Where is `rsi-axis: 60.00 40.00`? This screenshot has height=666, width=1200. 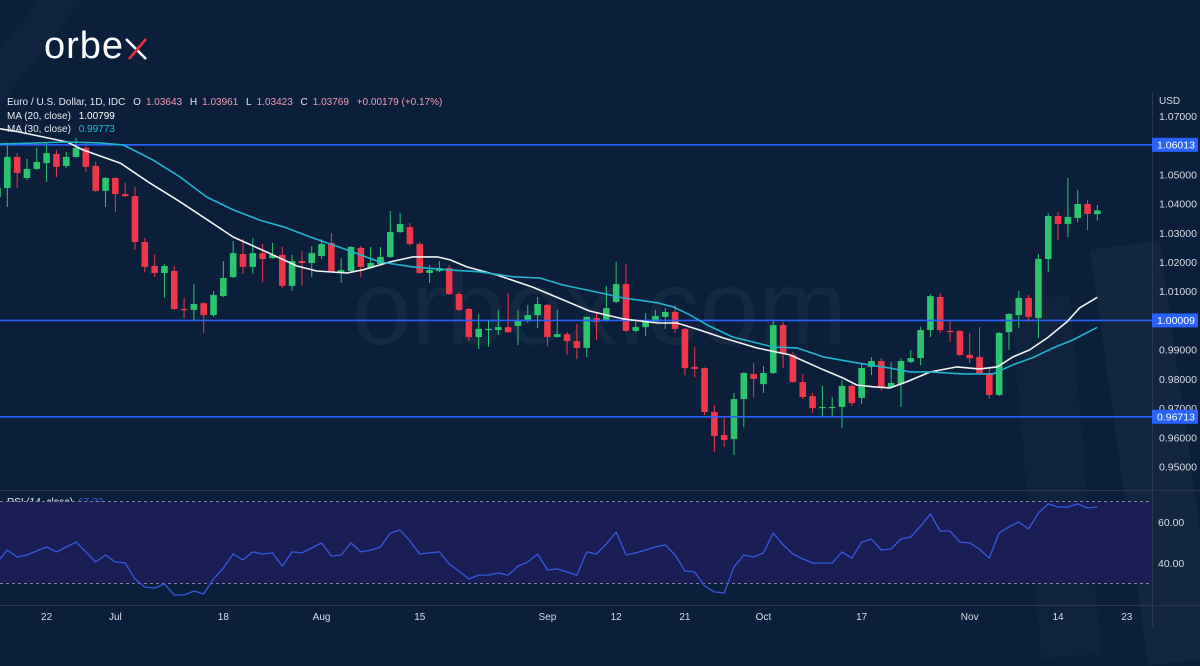 rsi-axis: 60.00 40.00 is located at coordinates (1171, 543).